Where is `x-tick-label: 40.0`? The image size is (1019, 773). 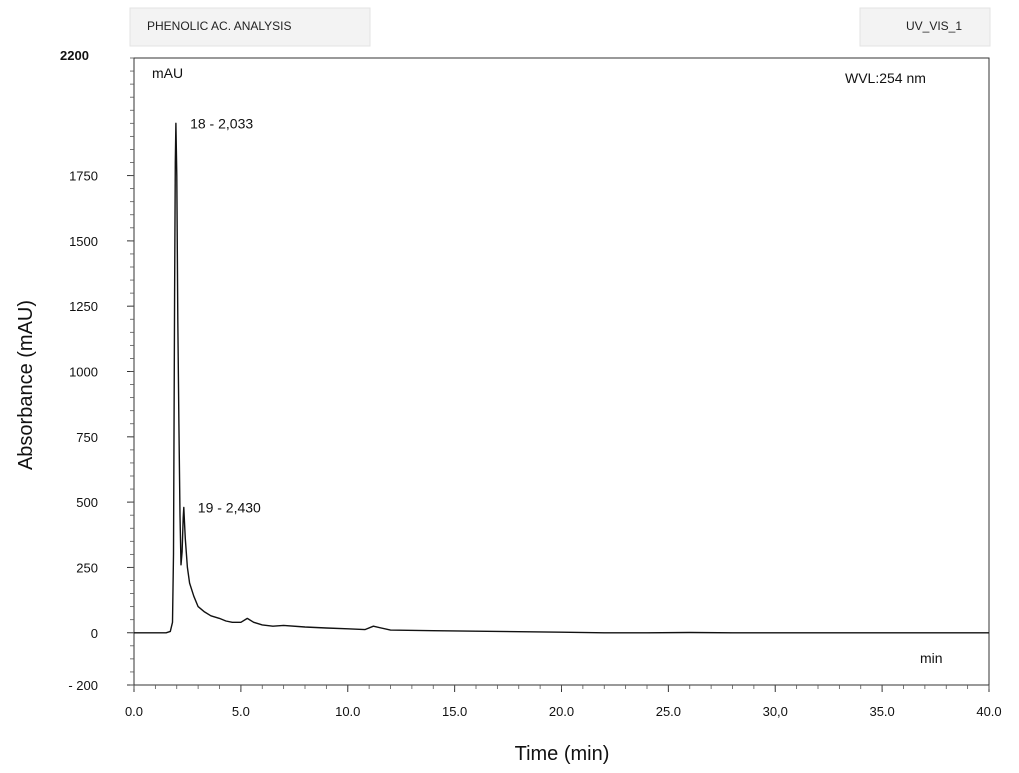 x-tick-label: 40.0 is located at coordinates (988, 711).